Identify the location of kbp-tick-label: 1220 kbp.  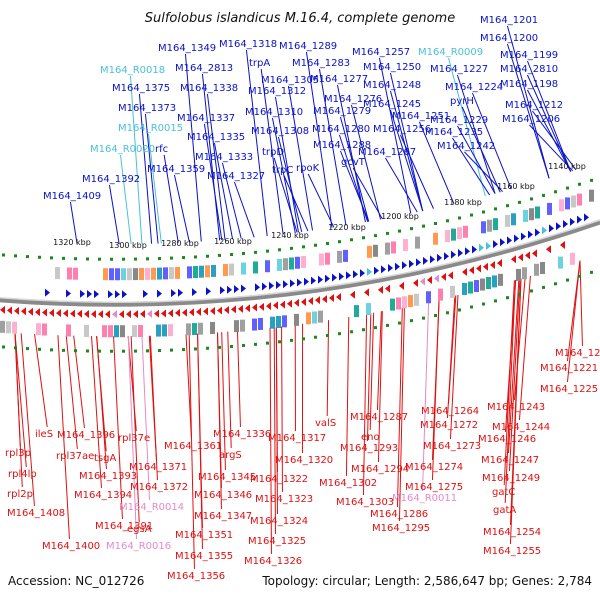
(347, 227).